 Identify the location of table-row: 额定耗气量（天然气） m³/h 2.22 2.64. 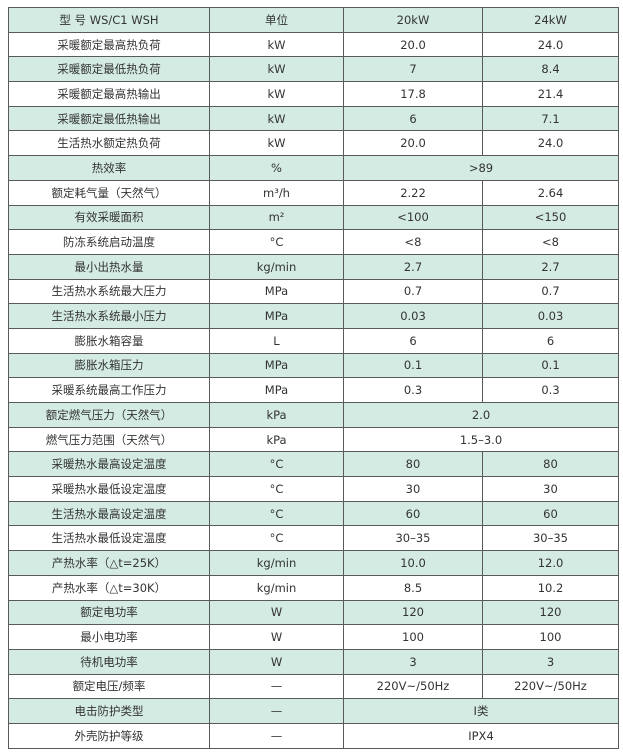
(313, 192).